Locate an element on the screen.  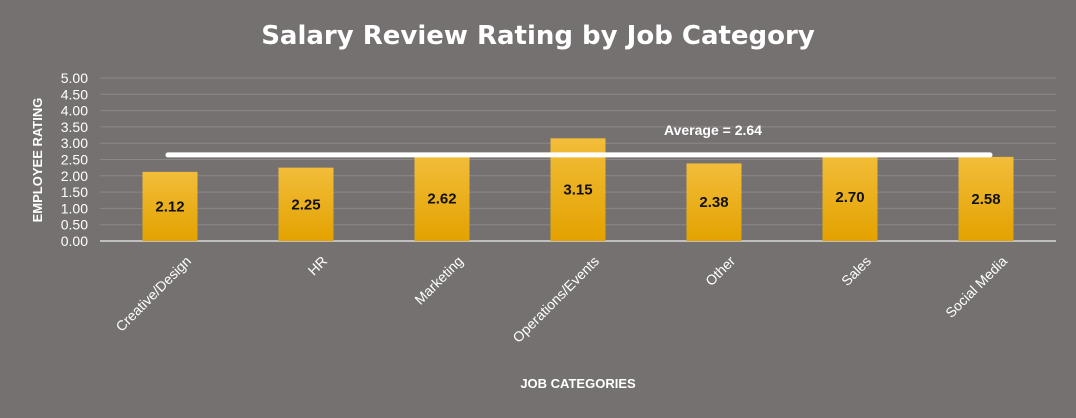
y-tick-label: 4.50 is located at coordinates (74, 94).